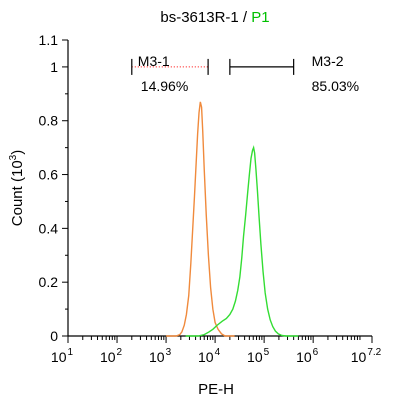  I want to click on x-tick-label: 10⁵, so click(258, 356).